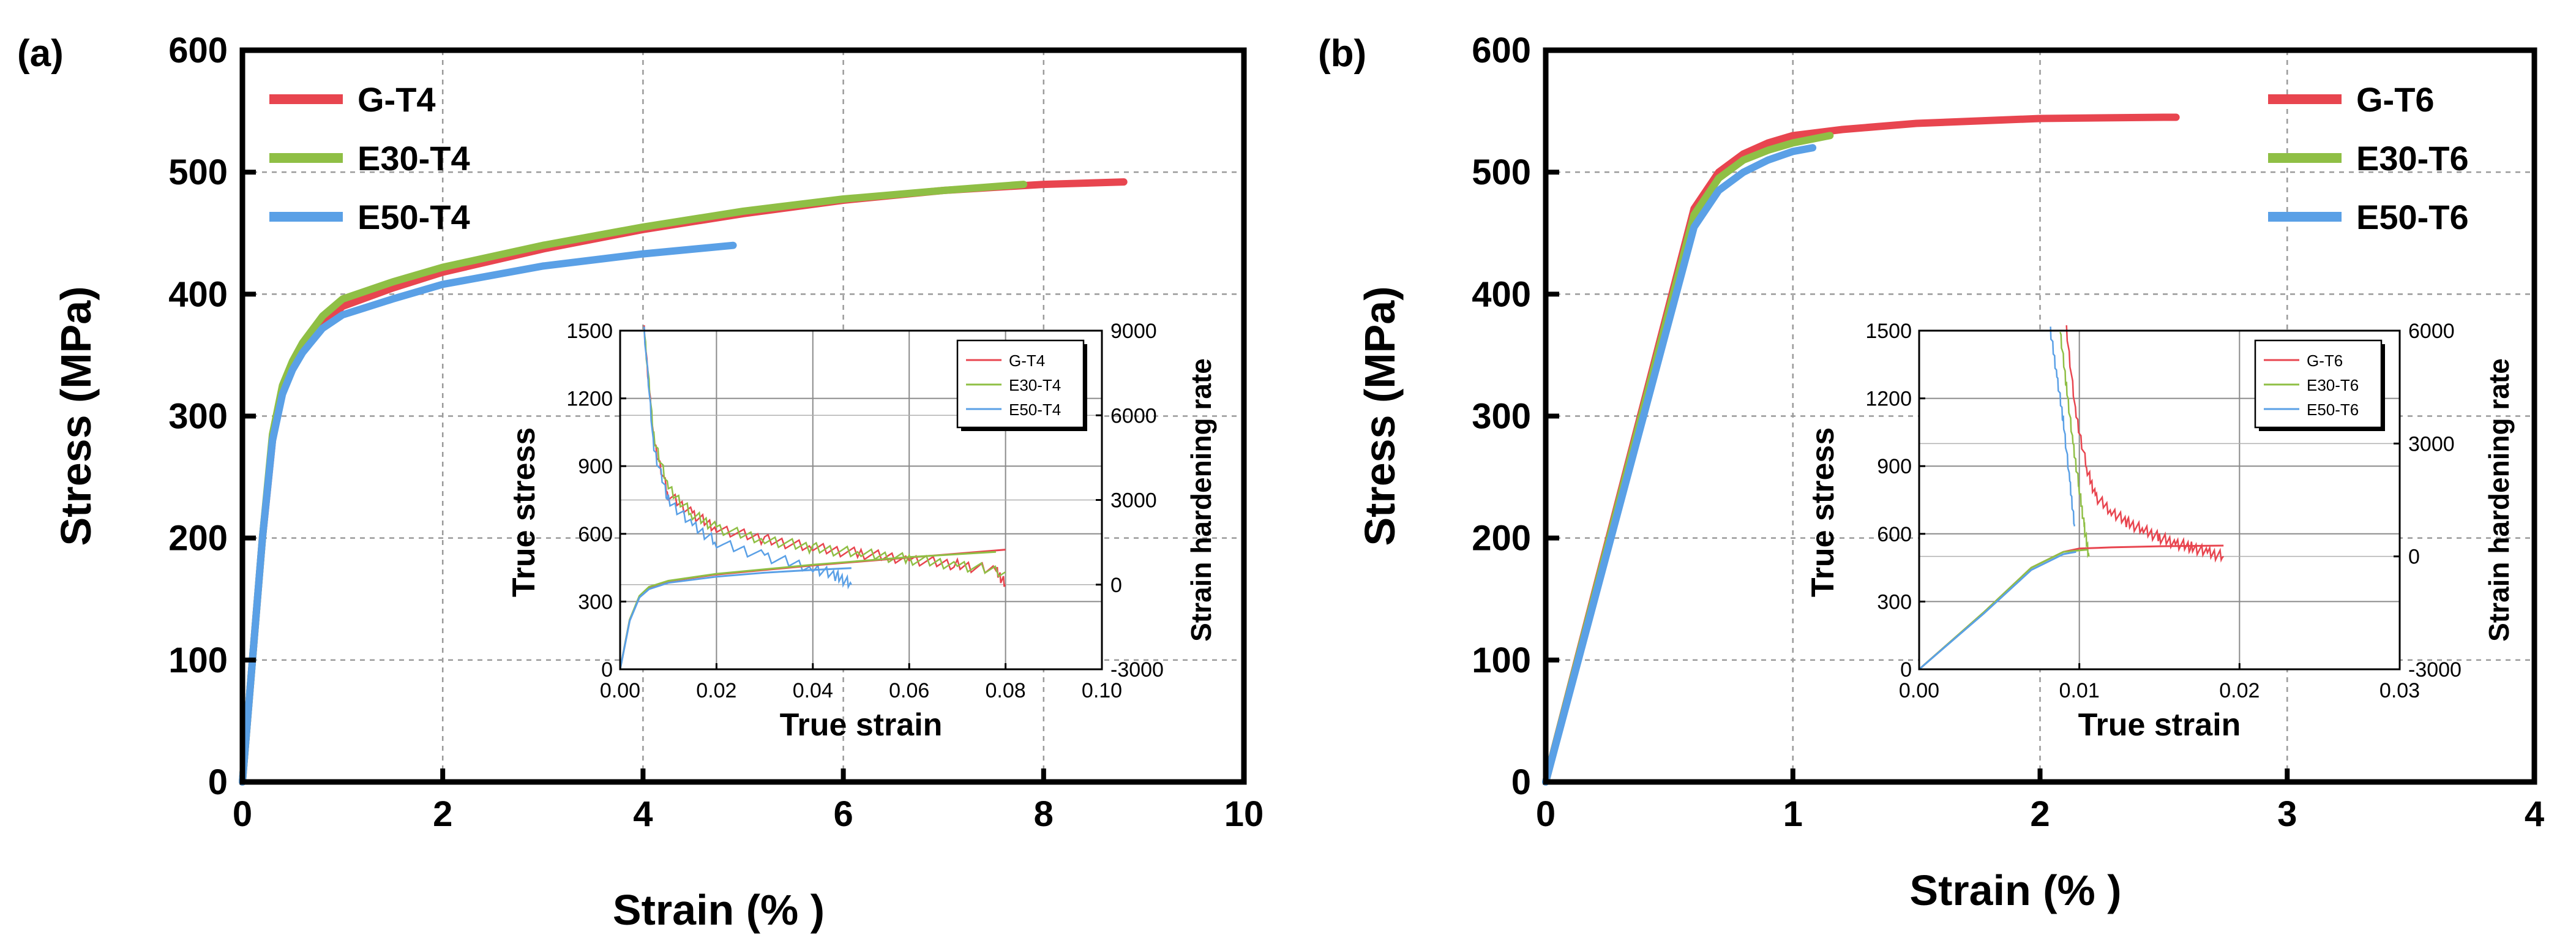 This screenshot has width=2576, height=943. Describe the element at coordinates (2063, 426) in the screenshot. I see `inset-hardening-line-e50-t6` at that location.